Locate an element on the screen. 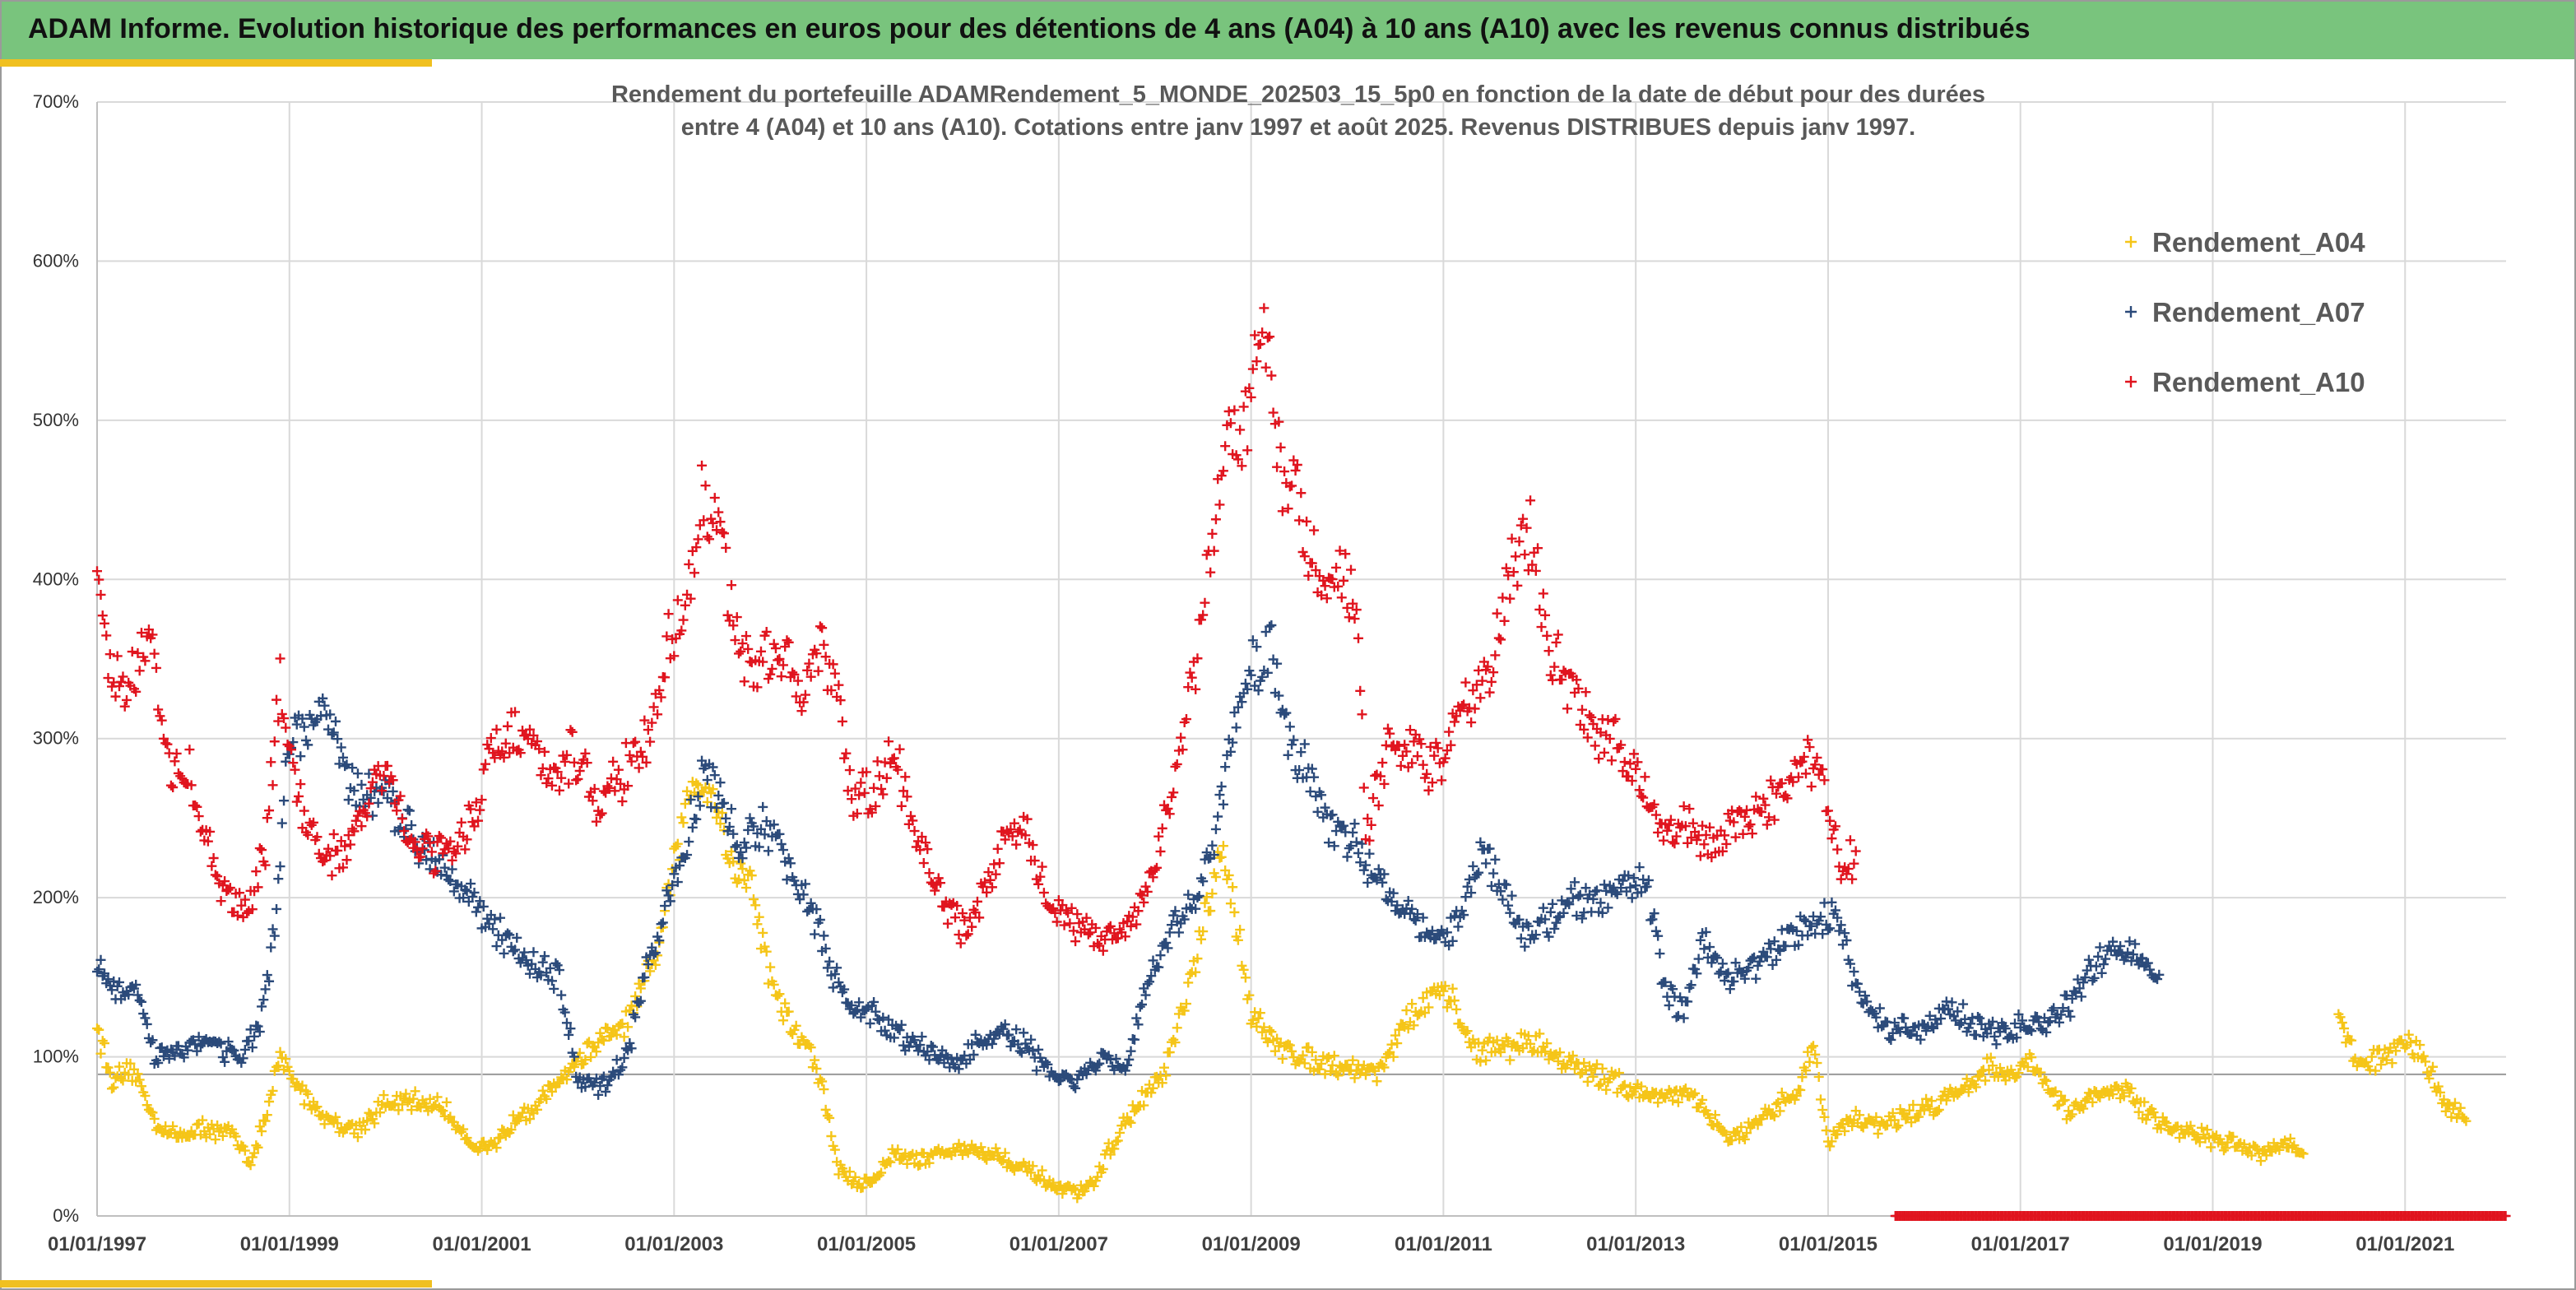  y-tick-label: 500% is located at coordinates (56, 420).